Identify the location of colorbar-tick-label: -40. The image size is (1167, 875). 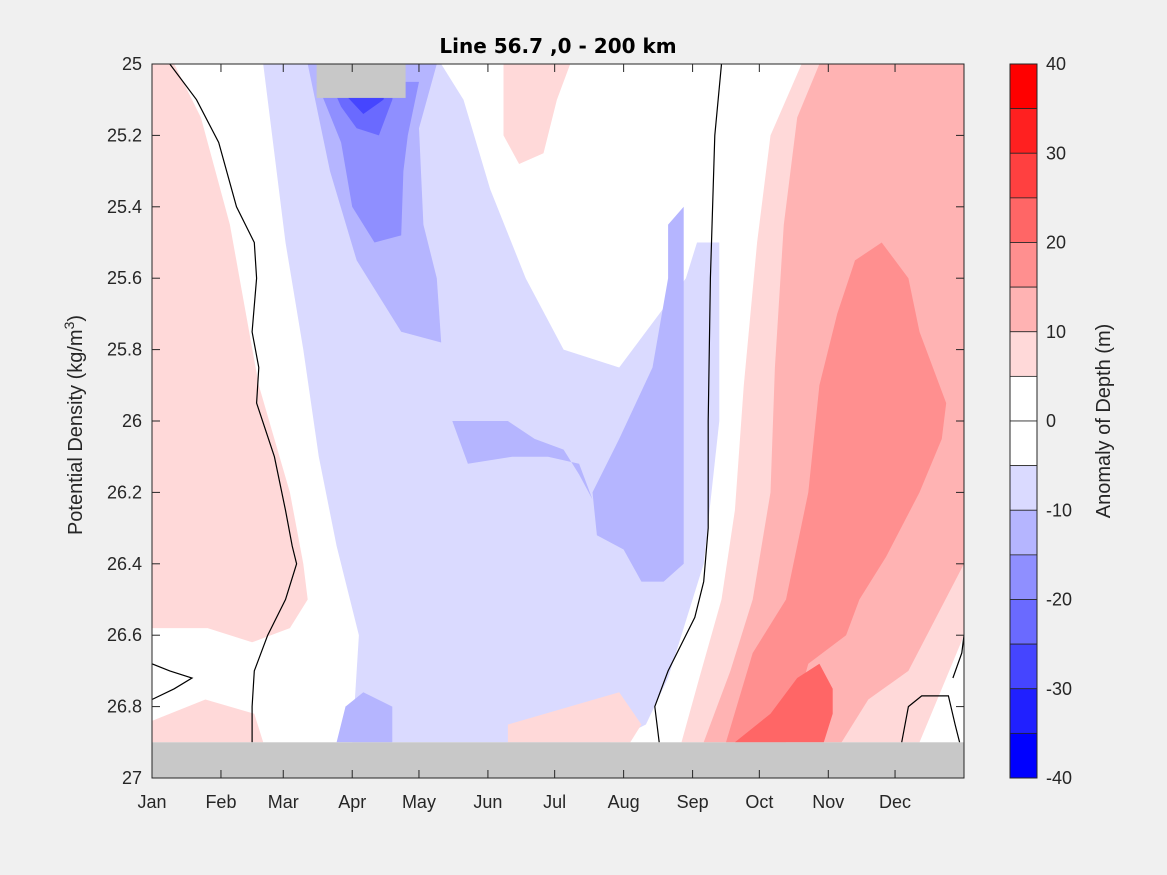
(1059, 778).